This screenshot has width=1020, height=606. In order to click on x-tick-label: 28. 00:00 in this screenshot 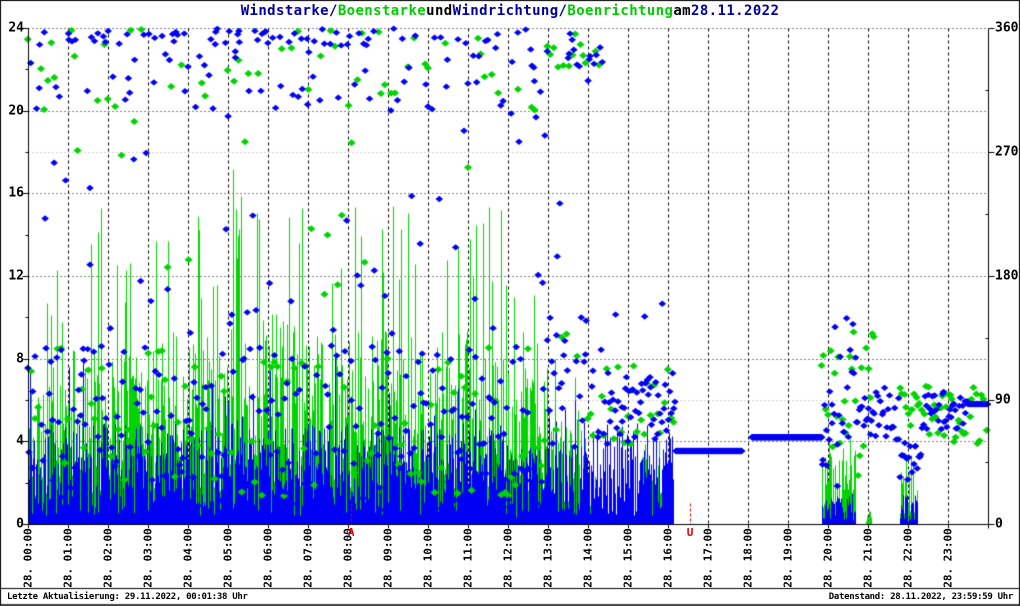, I will do `click(28, 558)`.